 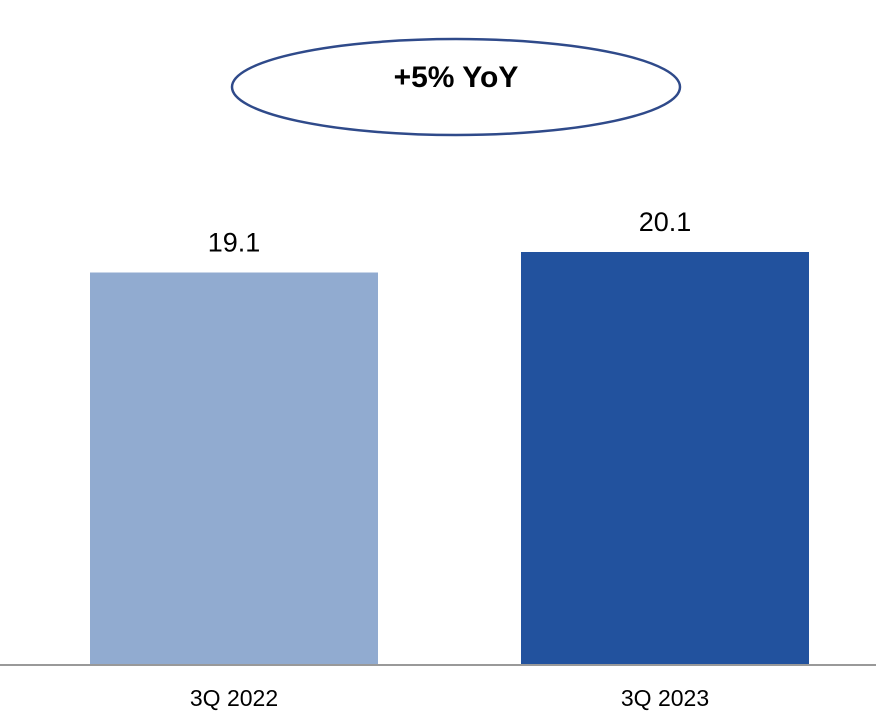 I want to click on x-tick-label: 3Q 2023, so click(x=665, y=698).